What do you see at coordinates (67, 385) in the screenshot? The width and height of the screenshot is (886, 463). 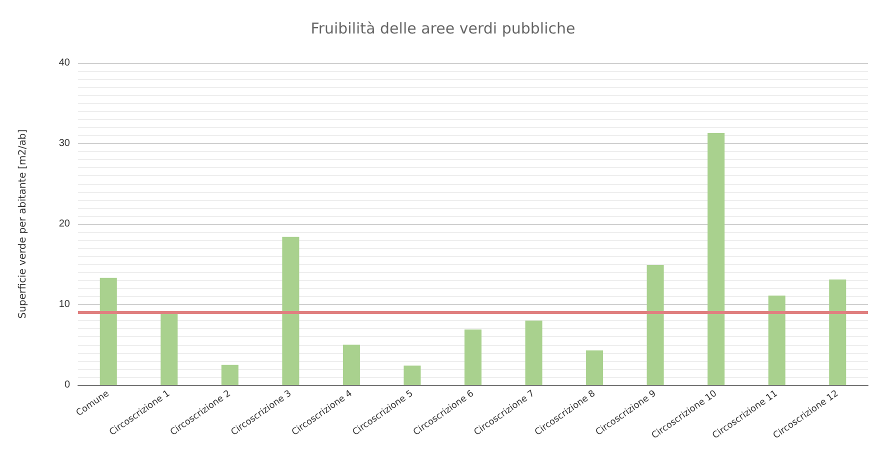 I see `y-tick-label: 0` at bounding box center [67, 385].